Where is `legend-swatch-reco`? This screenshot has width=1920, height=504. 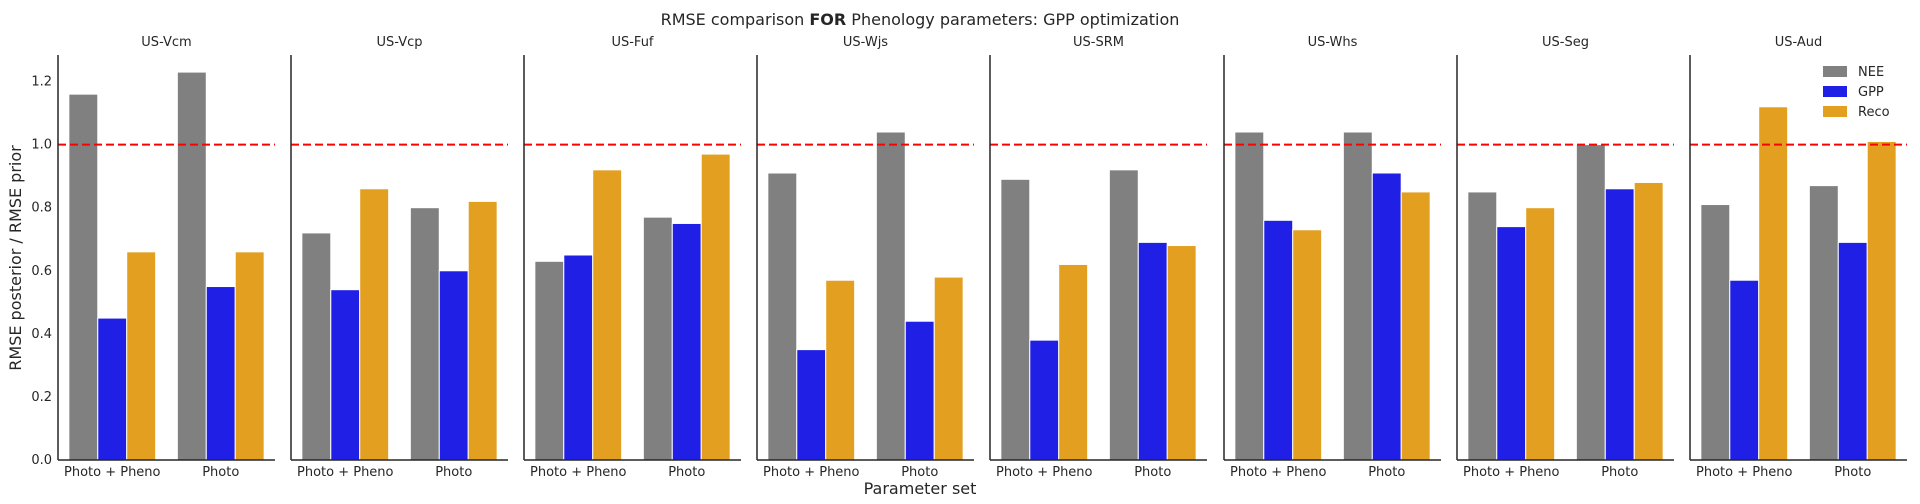
legend-swatch-reco is located at coordinates (1835, 111).